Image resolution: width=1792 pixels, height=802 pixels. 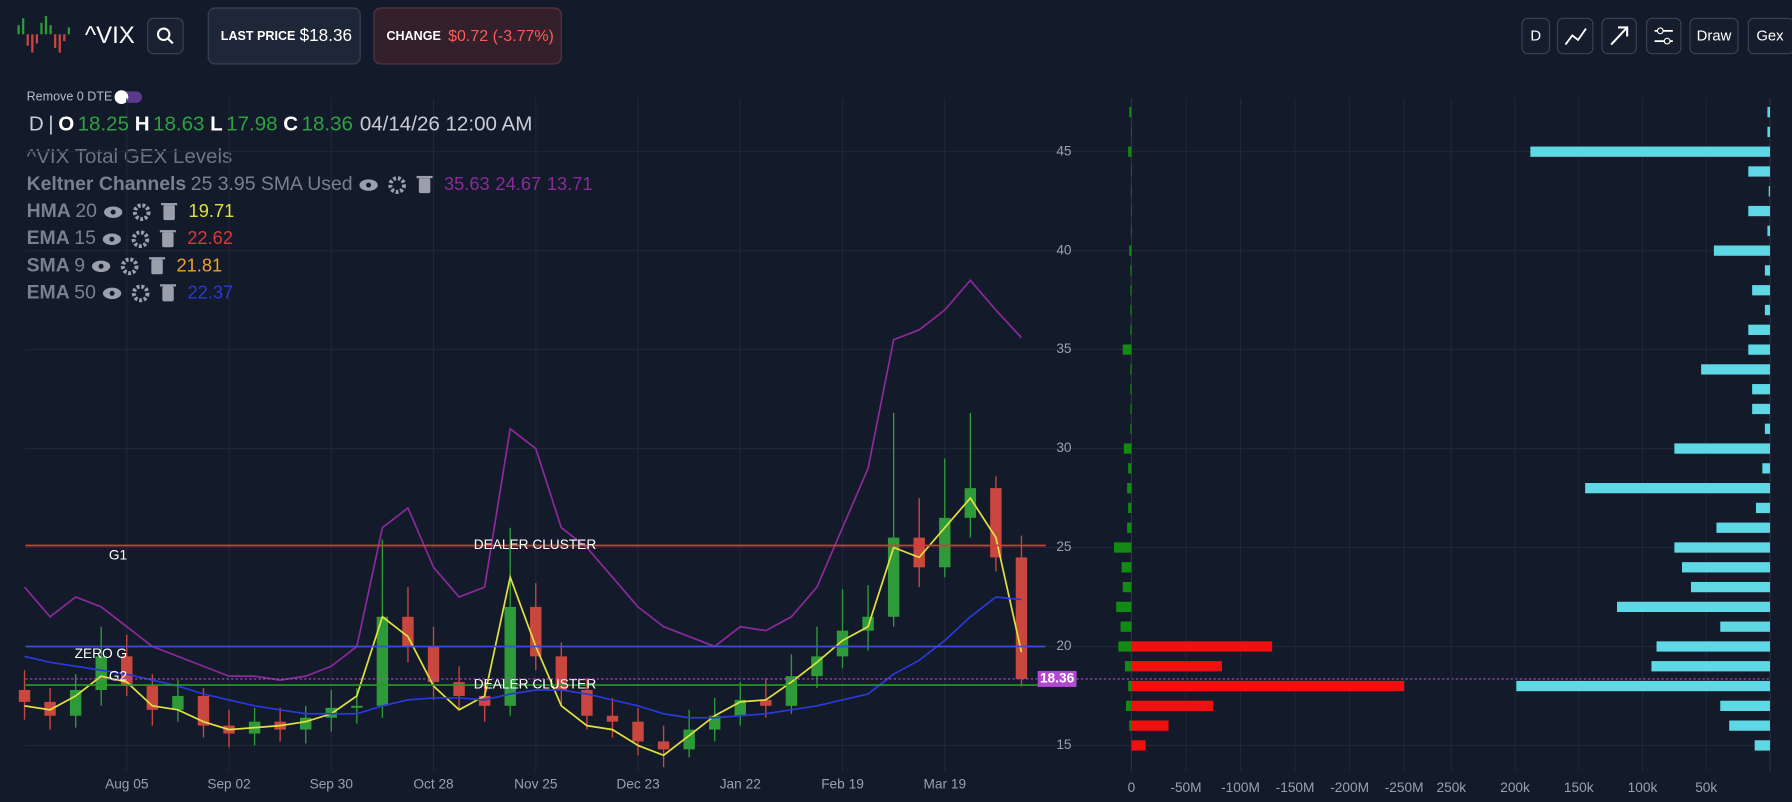 I want to click on x-tick-label: Nov 25, so click(x=536, y=783).